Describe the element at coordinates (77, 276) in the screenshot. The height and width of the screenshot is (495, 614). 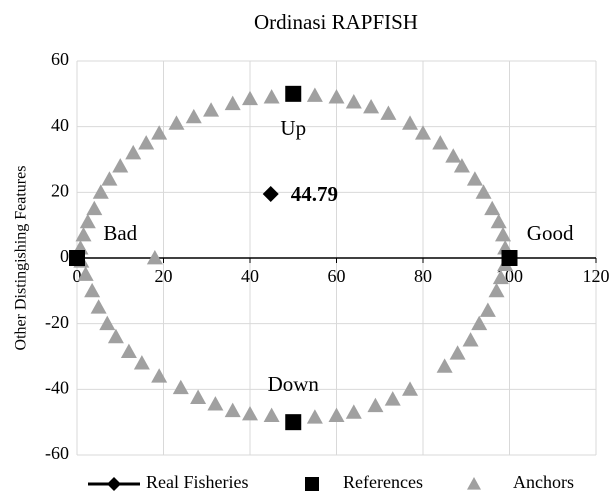
I see `x-tick-label: 0` at that location.